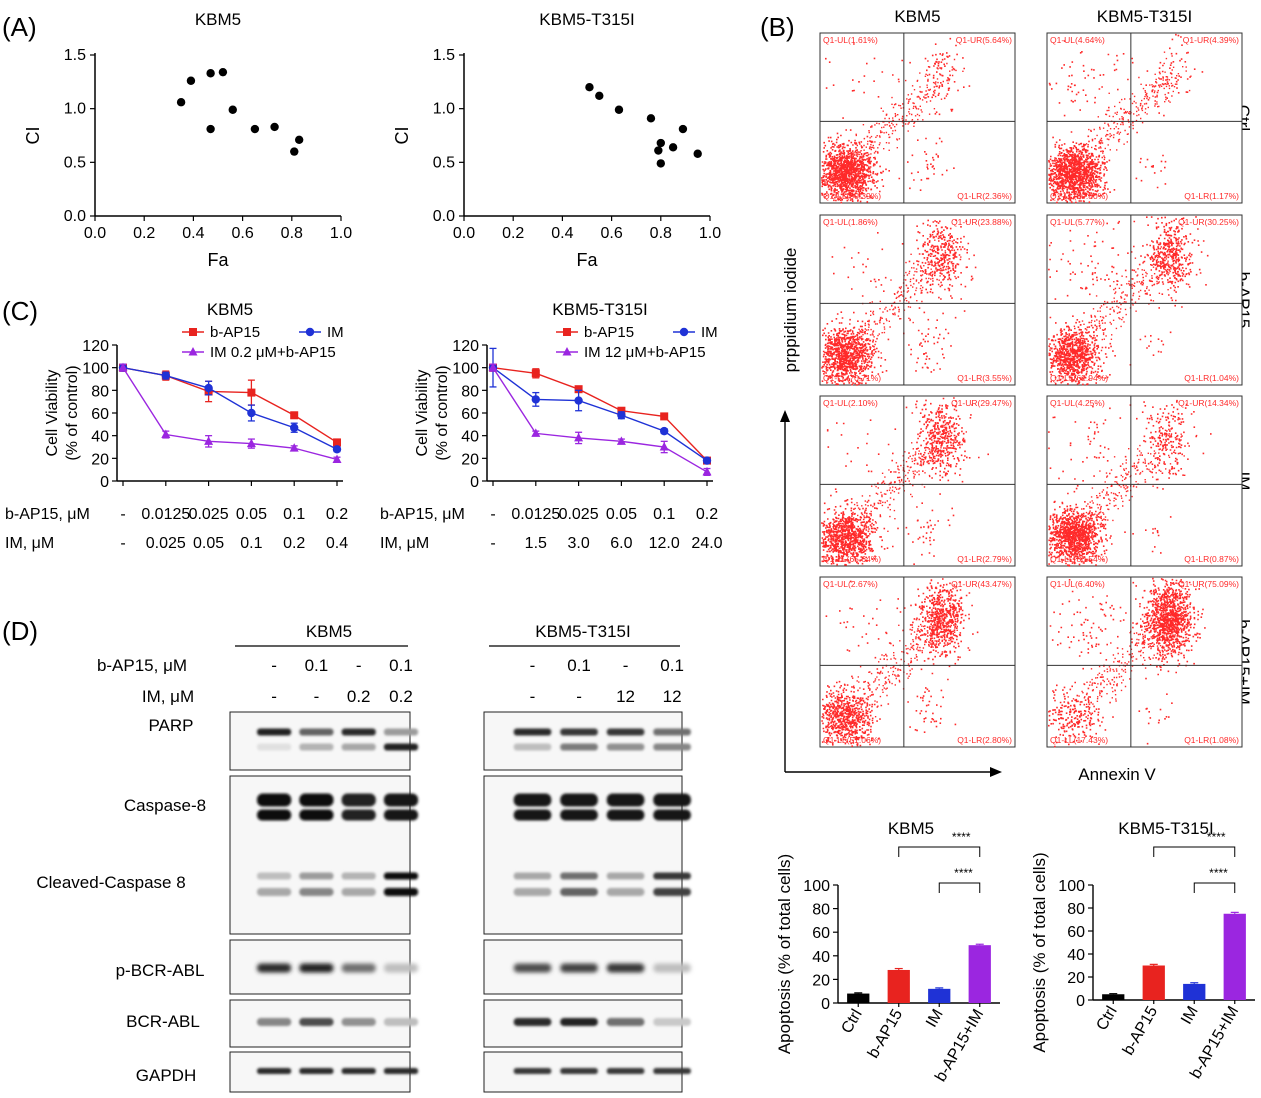  Describe the element at coordinates (1144, 300) in the screenshot. I see `flow-plot-frame` at that location.